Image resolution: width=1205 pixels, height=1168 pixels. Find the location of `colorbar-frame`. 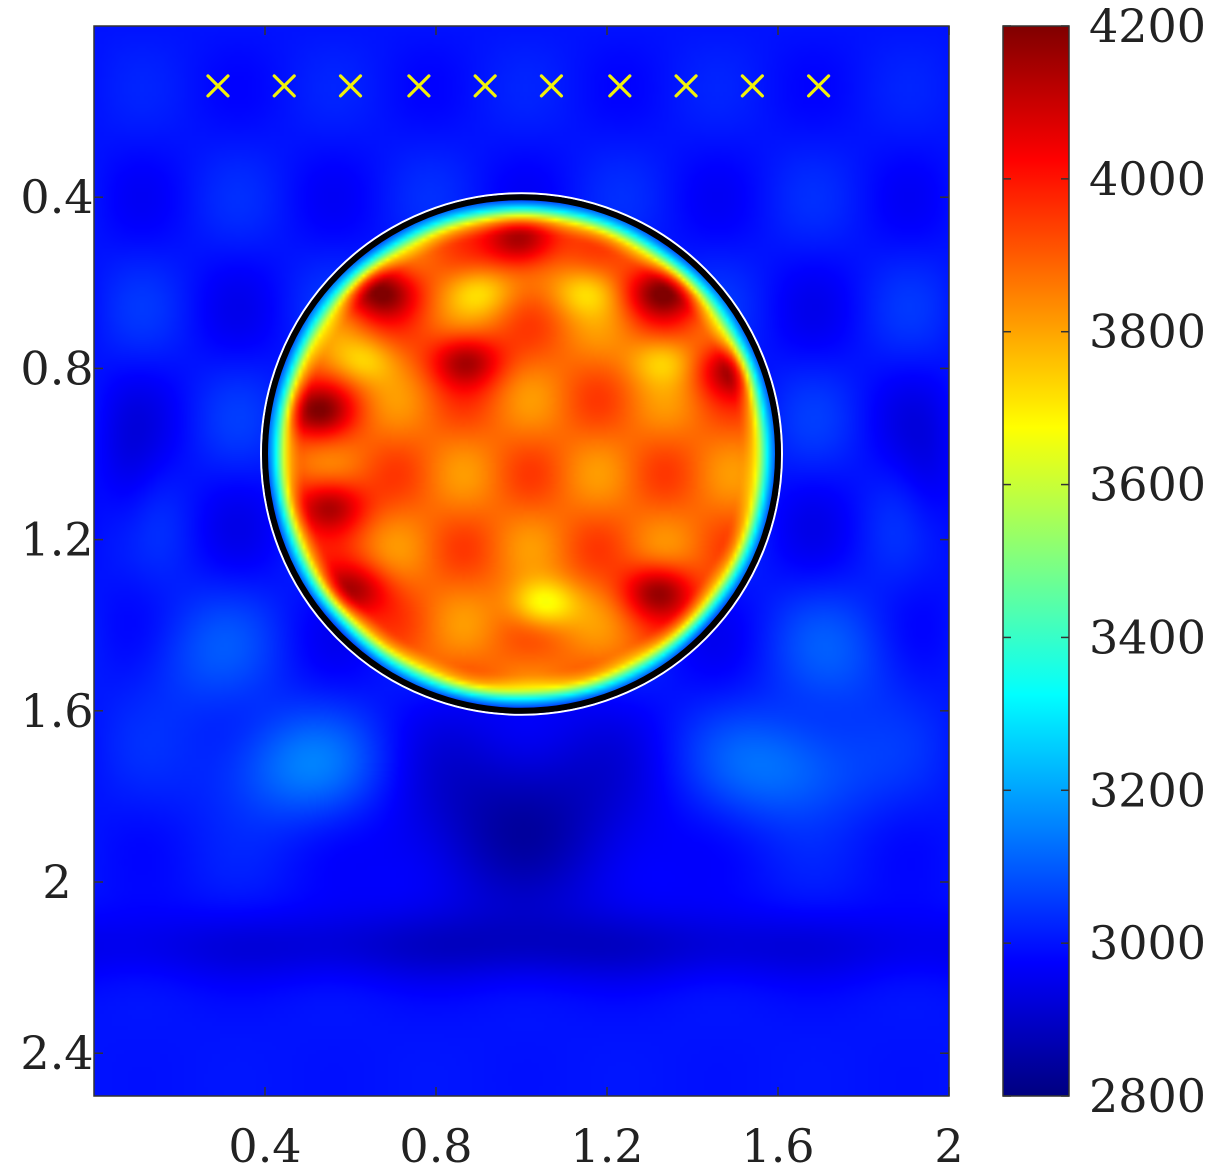

colorbar-frame is located at coordinates (1036, 561).